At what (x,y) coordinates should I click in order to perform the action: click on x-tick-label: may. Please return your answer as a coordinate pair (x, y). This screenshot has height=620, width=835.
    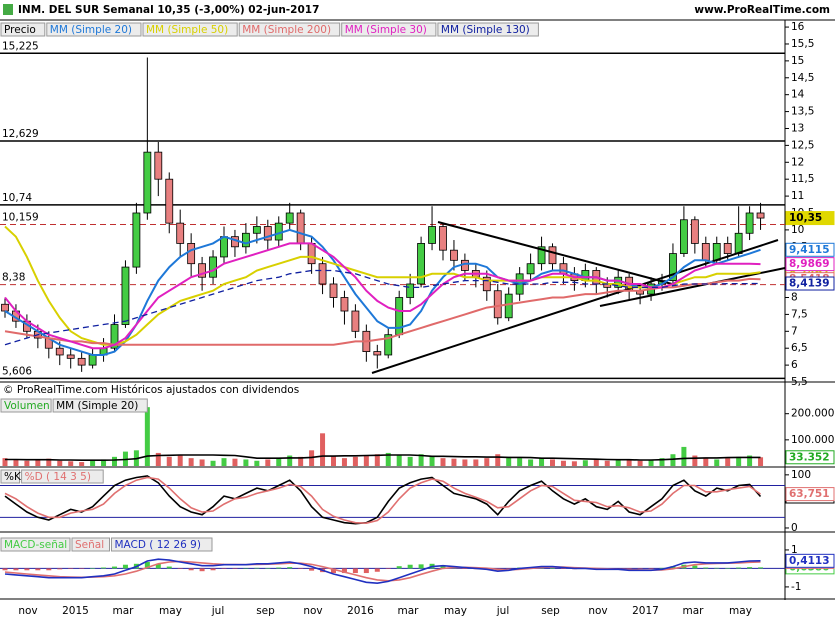
    Looking at the image, I should click on (455, 611).